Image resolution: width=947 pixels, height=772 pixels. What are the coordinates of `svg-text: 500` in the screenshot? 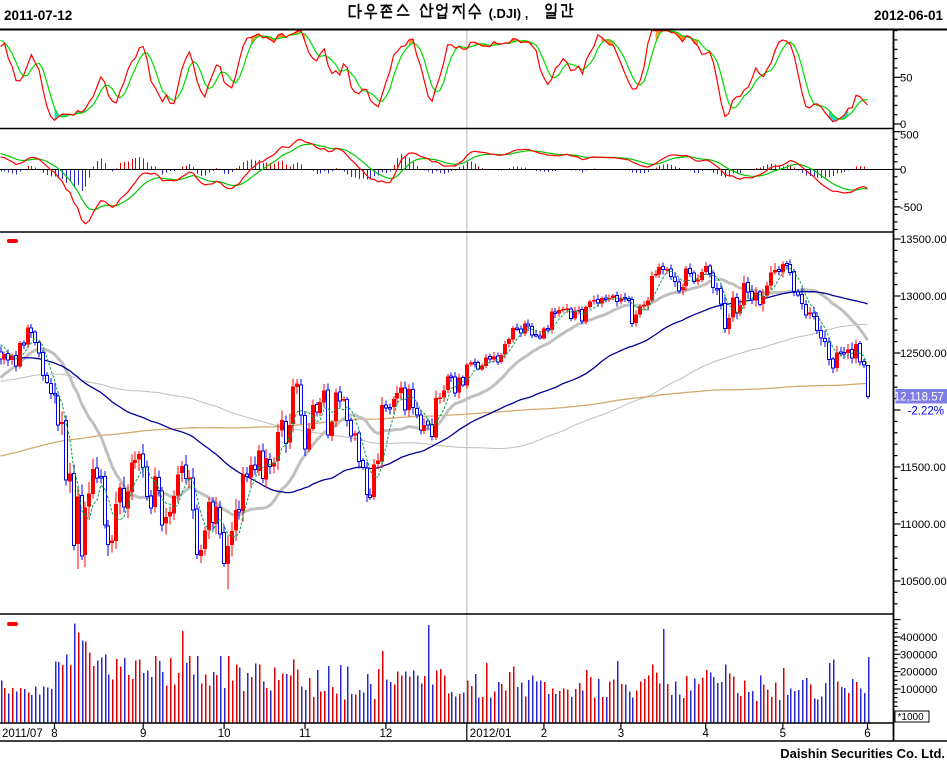 It's located at (909, 136).